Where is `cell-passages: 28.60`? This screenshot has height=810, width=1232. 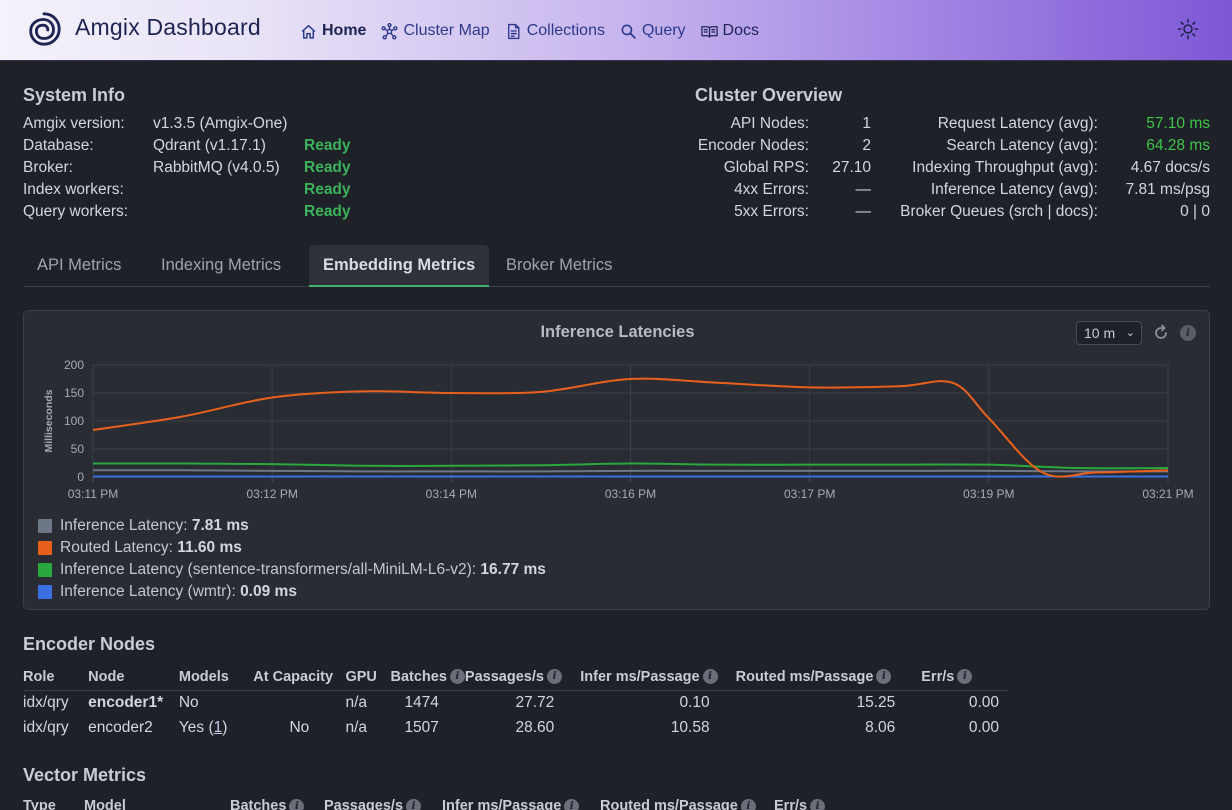
cell-passages: 28.60 is located at coordinates (522, 727).